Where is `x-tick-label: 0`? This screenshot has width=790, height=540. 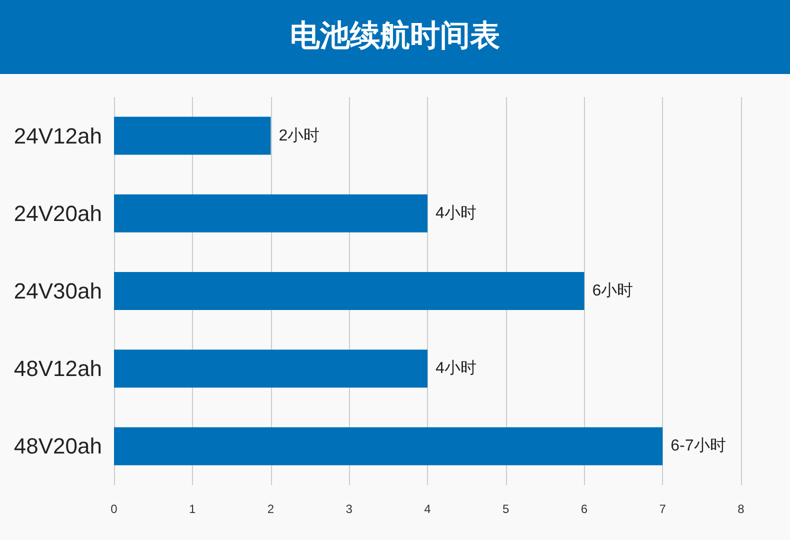
x-tick-label: 0 is located at coordinates (114, 509).